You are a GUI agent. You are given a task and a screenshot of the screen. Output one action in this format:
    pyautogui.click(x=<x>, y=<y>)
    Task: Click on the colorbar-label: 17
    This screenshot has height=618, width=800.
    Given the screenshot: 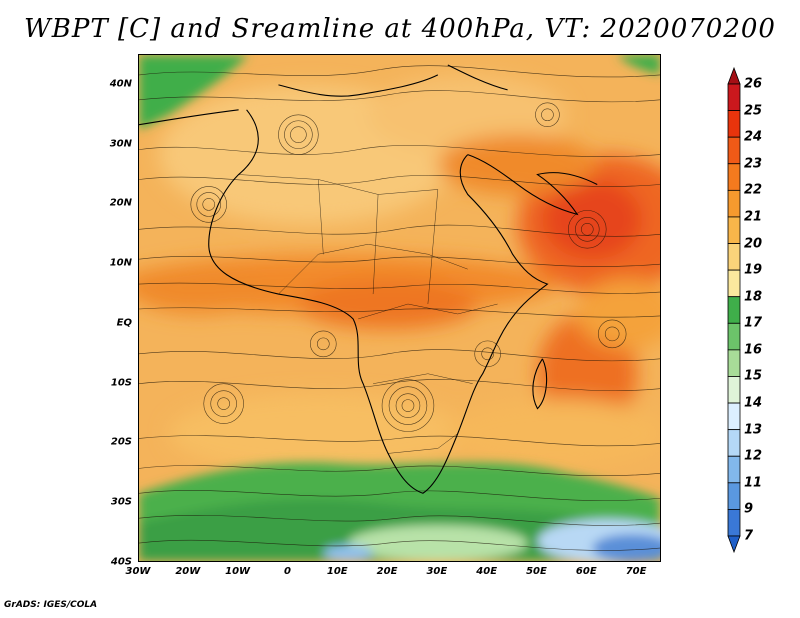 What is the action you would take?
    pyautogui.click(x=753, y=323)
    